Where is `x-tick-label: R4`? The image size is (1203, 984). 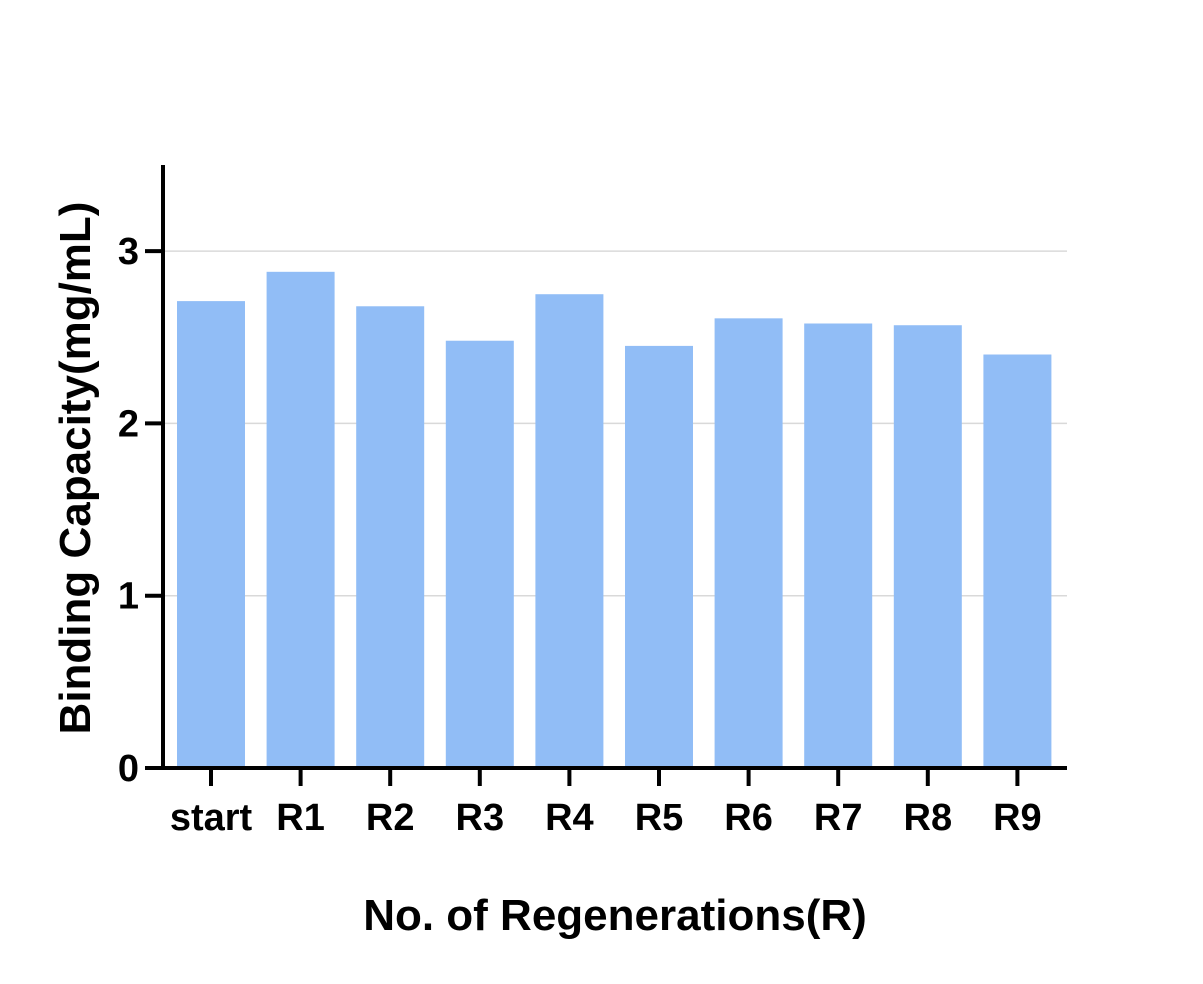 x-tick-label: R4 is located at coordinates (569, 818).